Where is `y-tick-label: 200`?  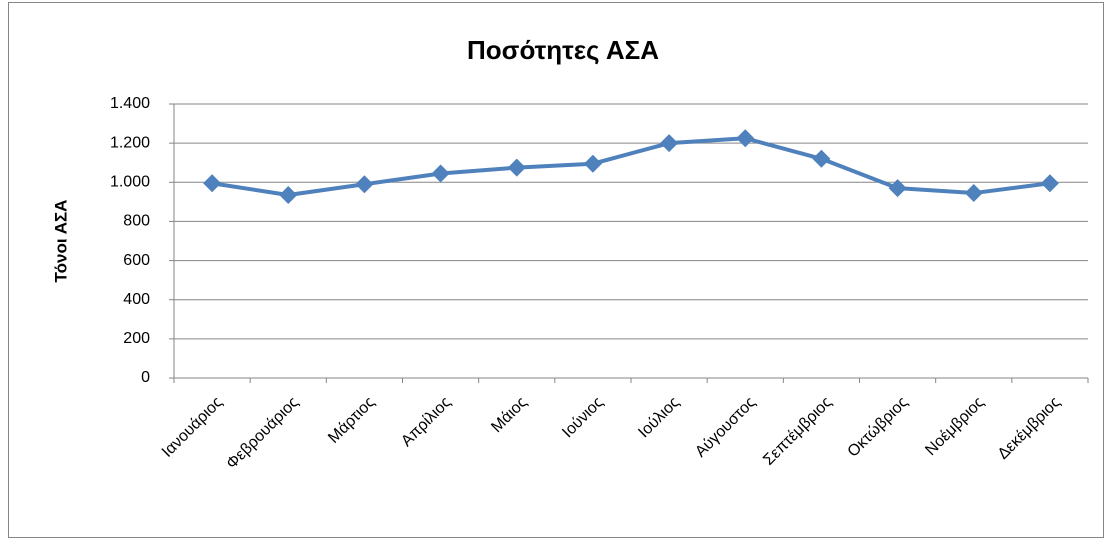
y-tick-label: 200 is located at coordinates (136, 338).